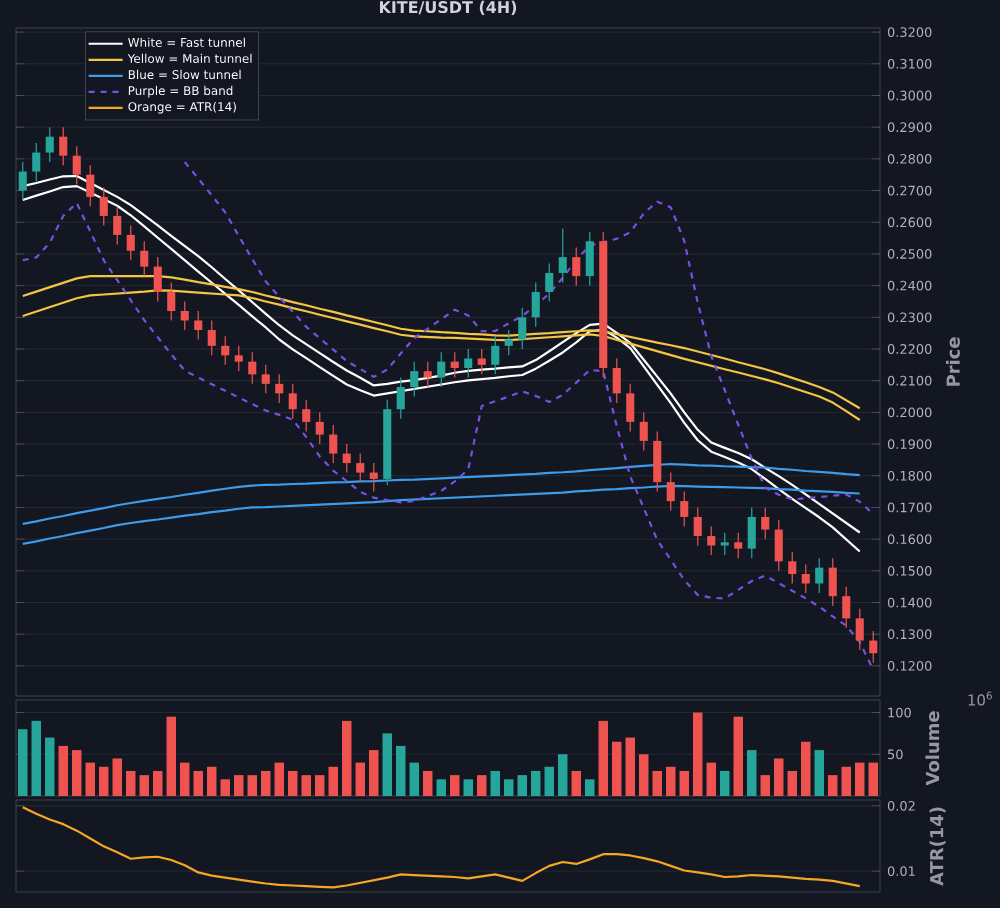  Describe the element at coordinates (937, 846) in the screenshot. I see `y-axis-title: ATR(14)` at that location.